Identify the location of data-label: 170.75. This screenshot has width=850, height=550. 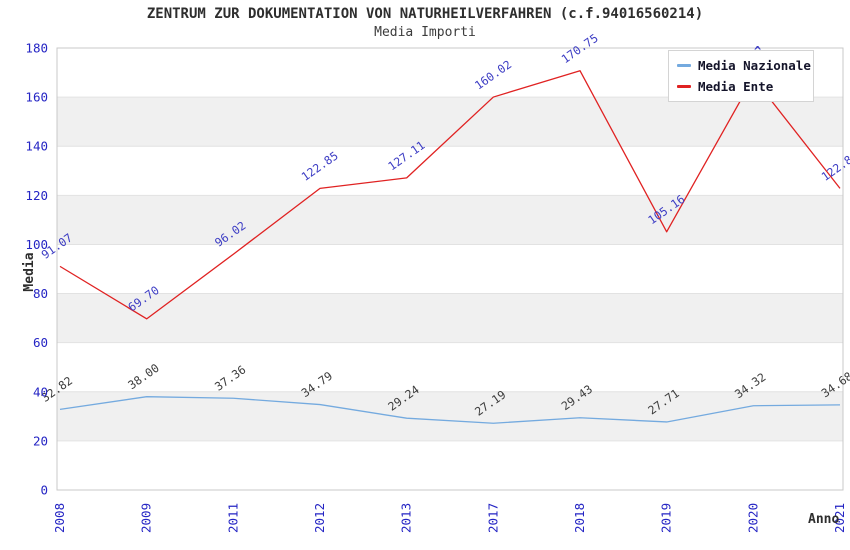
(580, 48).